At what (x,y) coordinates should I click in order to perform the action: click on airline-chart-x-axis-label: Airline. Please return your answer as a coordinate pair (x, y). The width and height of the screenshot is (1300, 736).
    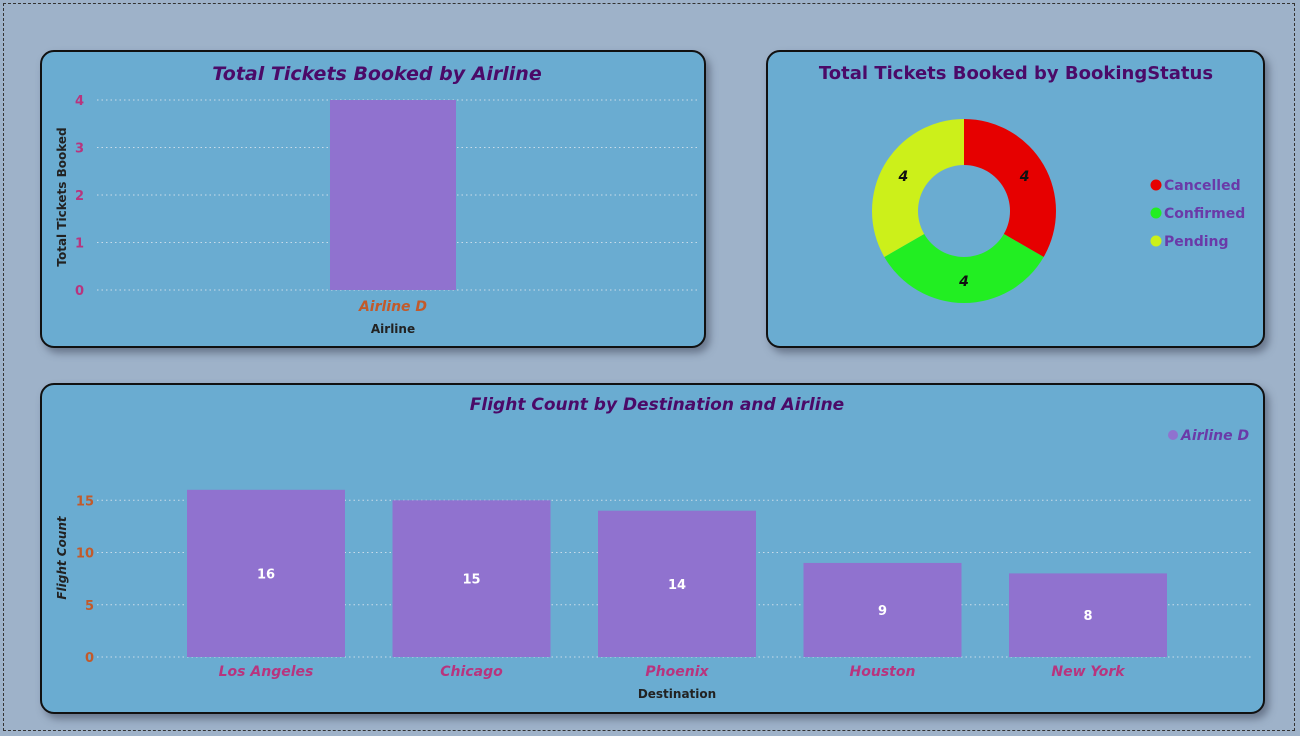
    Looking at the image, I should click on (393, 329).